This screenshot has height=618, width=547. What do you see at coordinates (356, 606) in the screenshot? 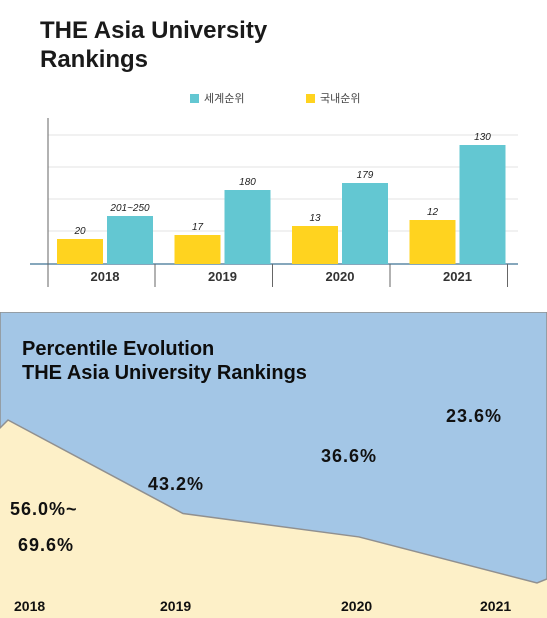
I see `year-label: 2020` at bounding box center [356, 606].